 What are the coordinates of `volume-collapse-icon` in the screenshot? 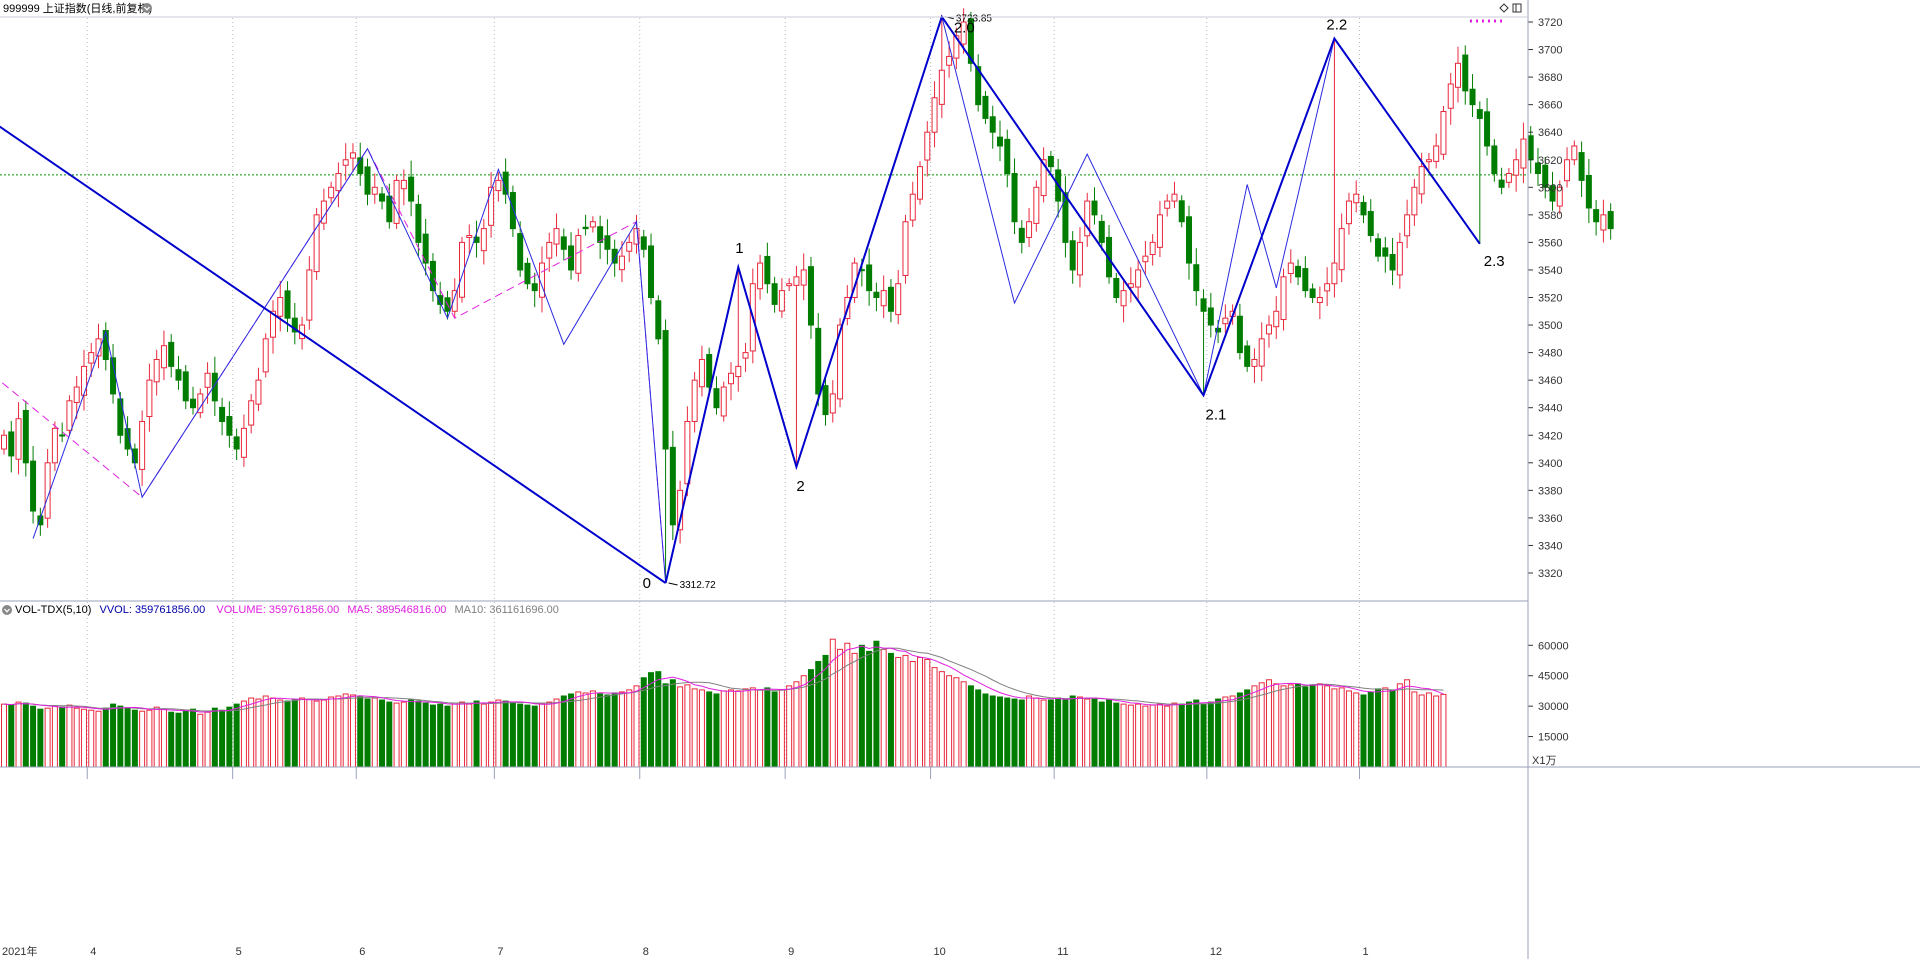 It's located at (7, 610).